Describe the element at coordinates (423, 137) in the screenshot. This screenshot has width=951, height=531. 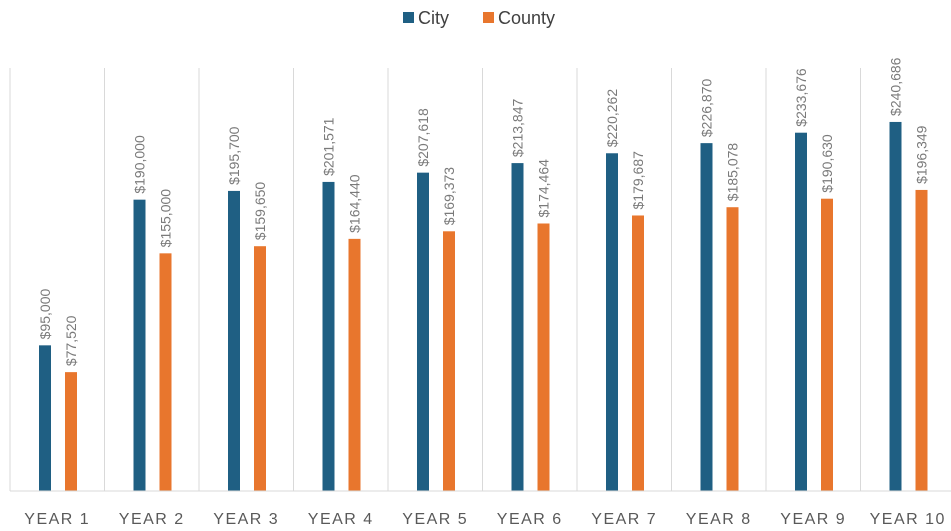
I see `data-label-city-year-5: $207,618` at that location.